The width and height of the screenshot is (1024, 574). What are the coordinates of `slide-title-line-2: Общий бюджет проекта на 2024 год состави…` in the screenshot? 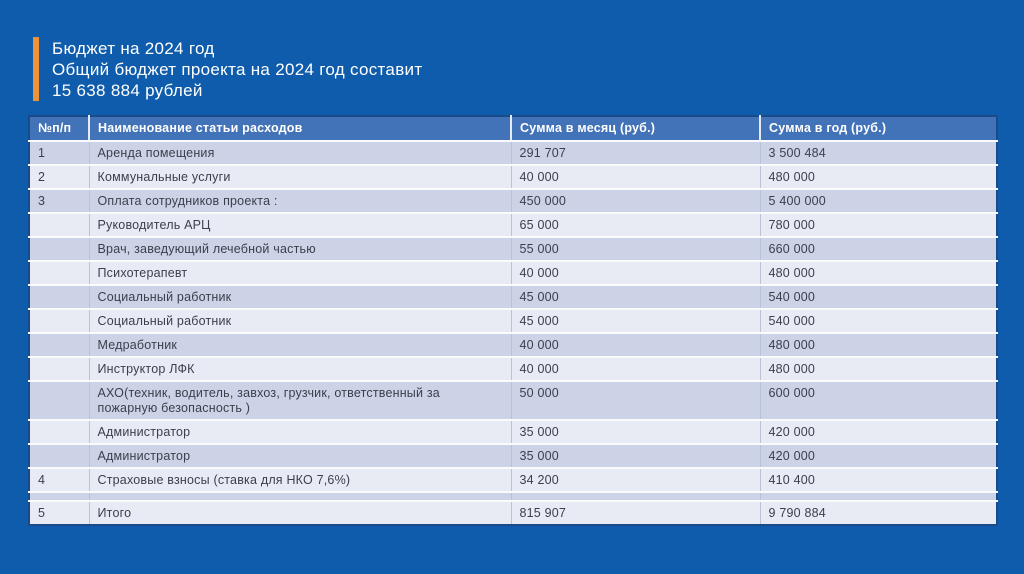 It's located at (237, 69).